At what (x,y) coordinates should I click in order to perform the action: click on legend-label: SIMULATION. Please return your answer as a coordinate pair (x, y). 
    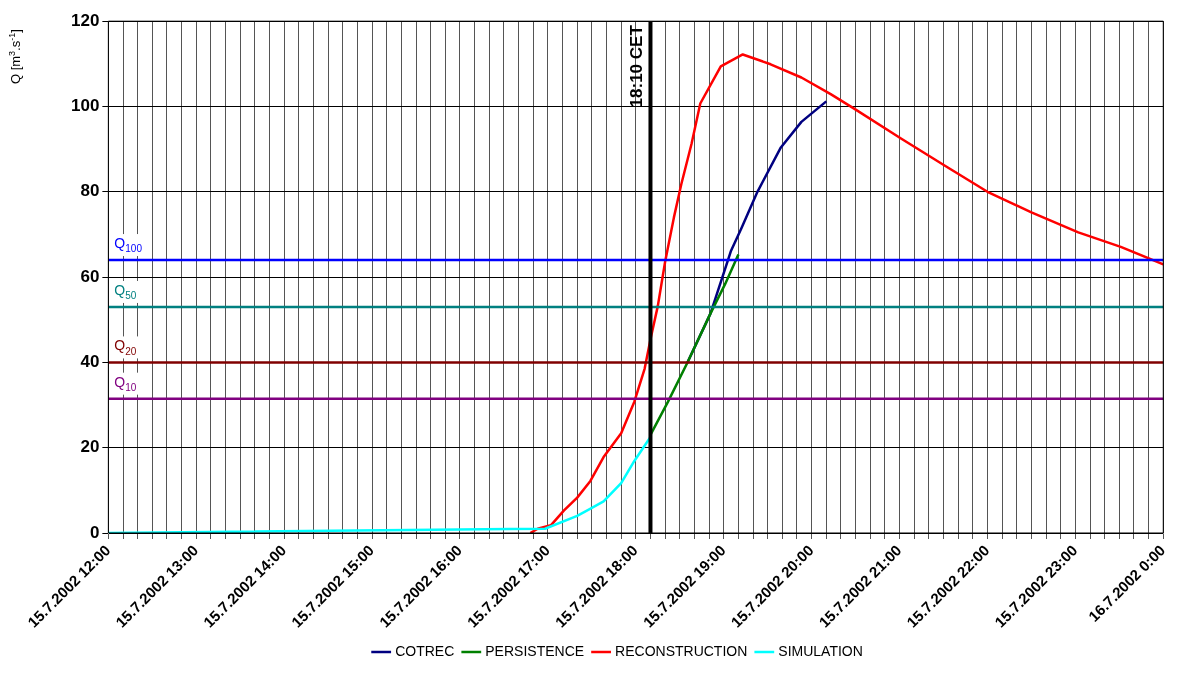
    Looking at the image, I should click on (820, 650).